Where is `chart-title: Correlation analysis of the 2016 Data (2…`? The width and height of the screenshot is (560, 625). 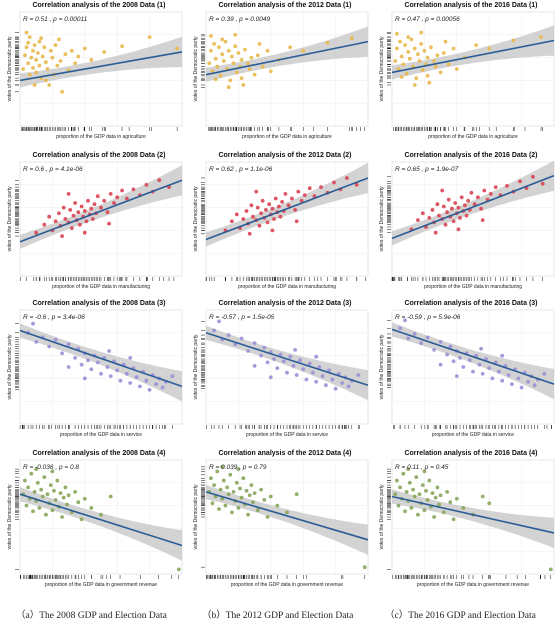 chart-title: Correlation analysis of the 2016 Data (2… is located at coordinates (470, 155).